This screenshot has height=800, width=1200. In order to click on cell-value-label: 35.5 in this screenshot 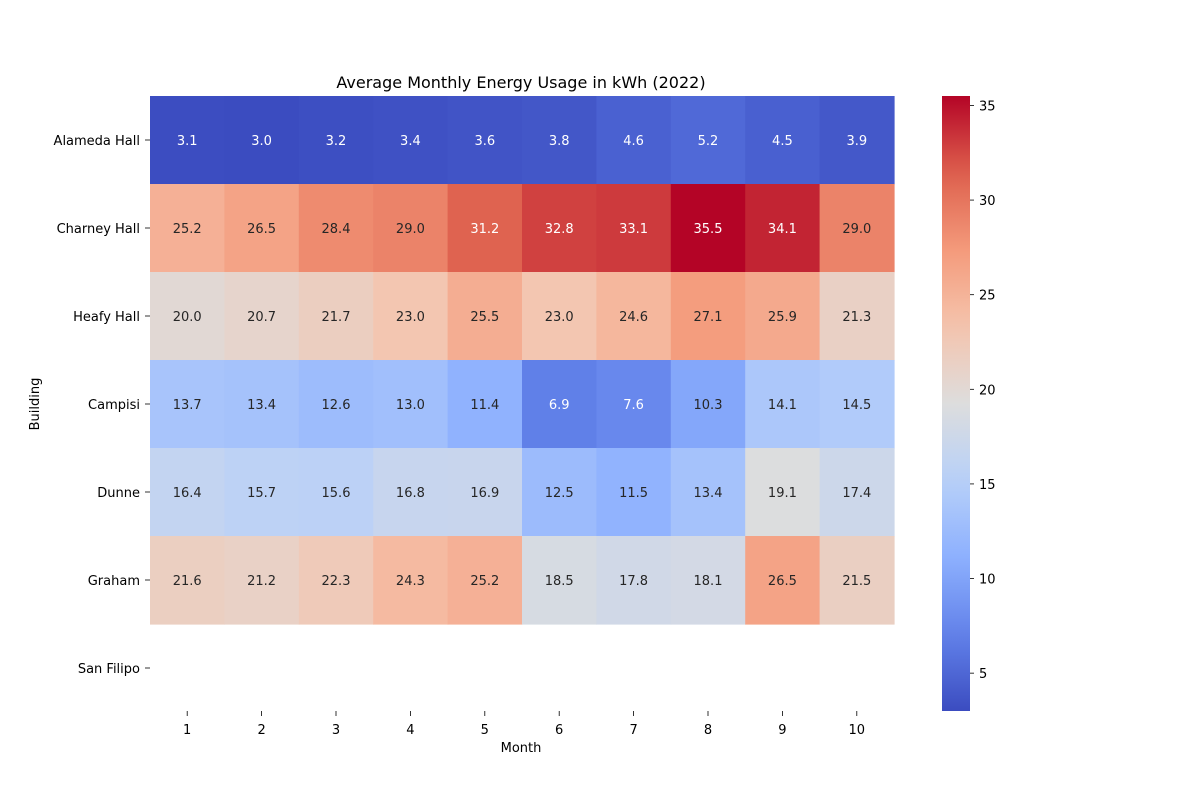, I will do `click(708, 229)`.